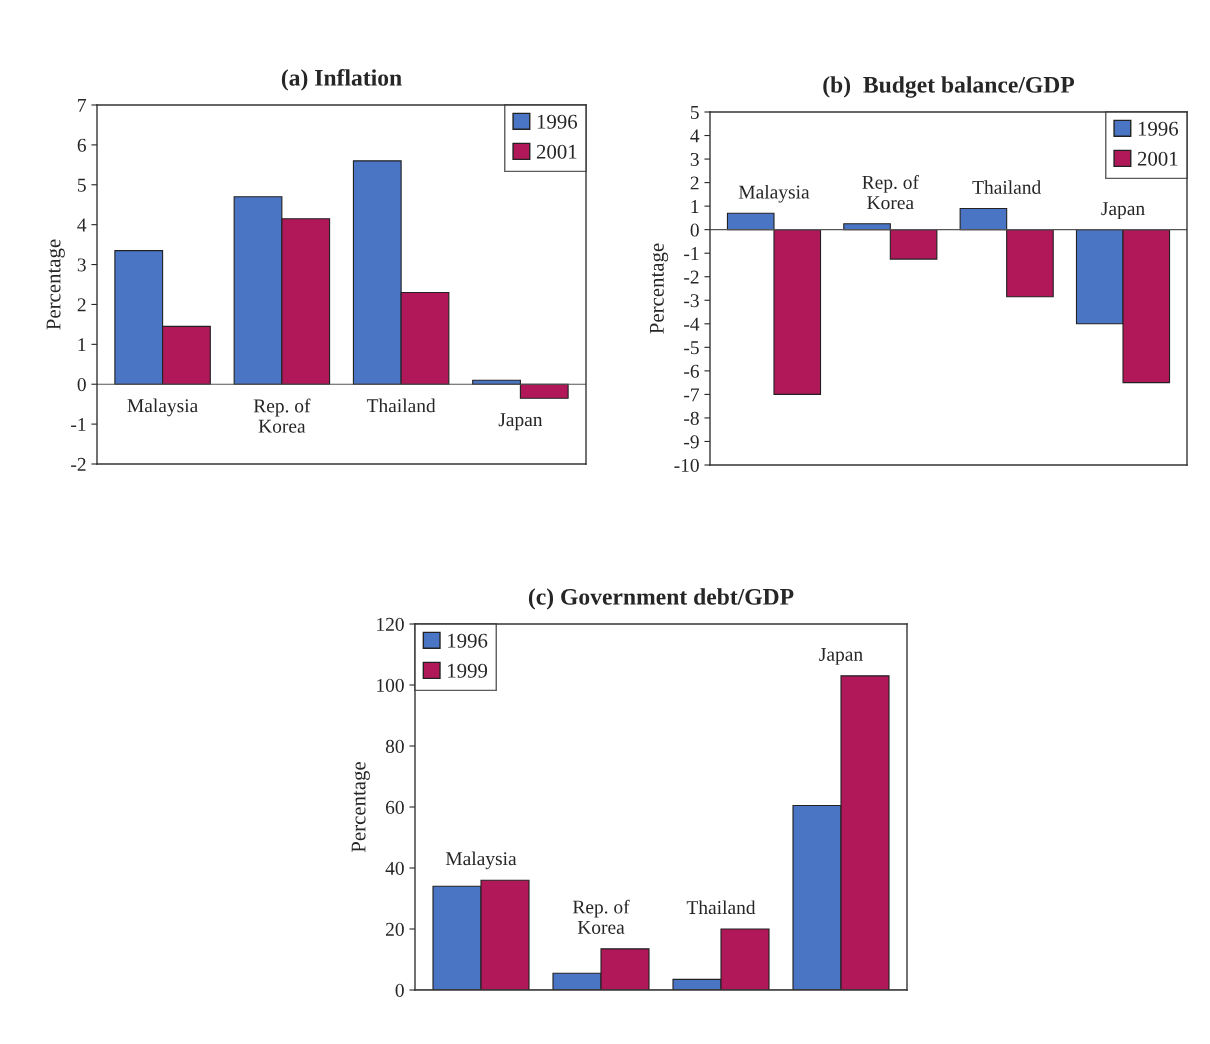  Describe the element at coordinates (82, 105) in the screenshot. I see `y-tick-label: 7` at that location.